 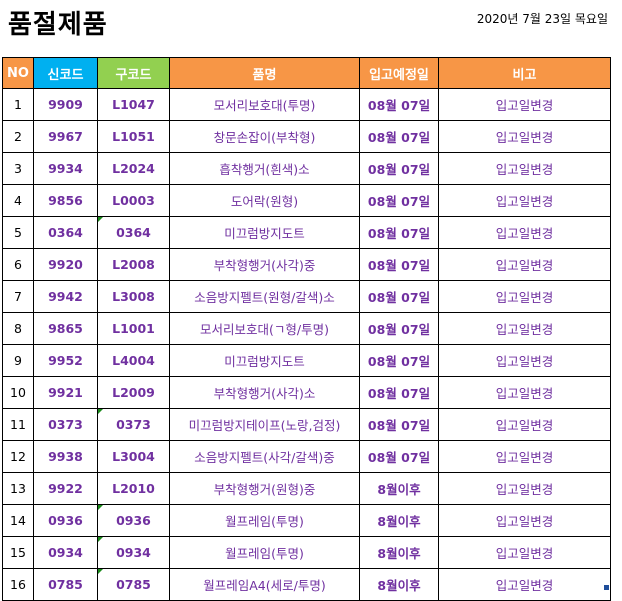 What do you see at coordinates (264, 168) in the screenshot?
I see `product-name-cell: 흡착행거(흰색)소` at bounding box center [264, 168].